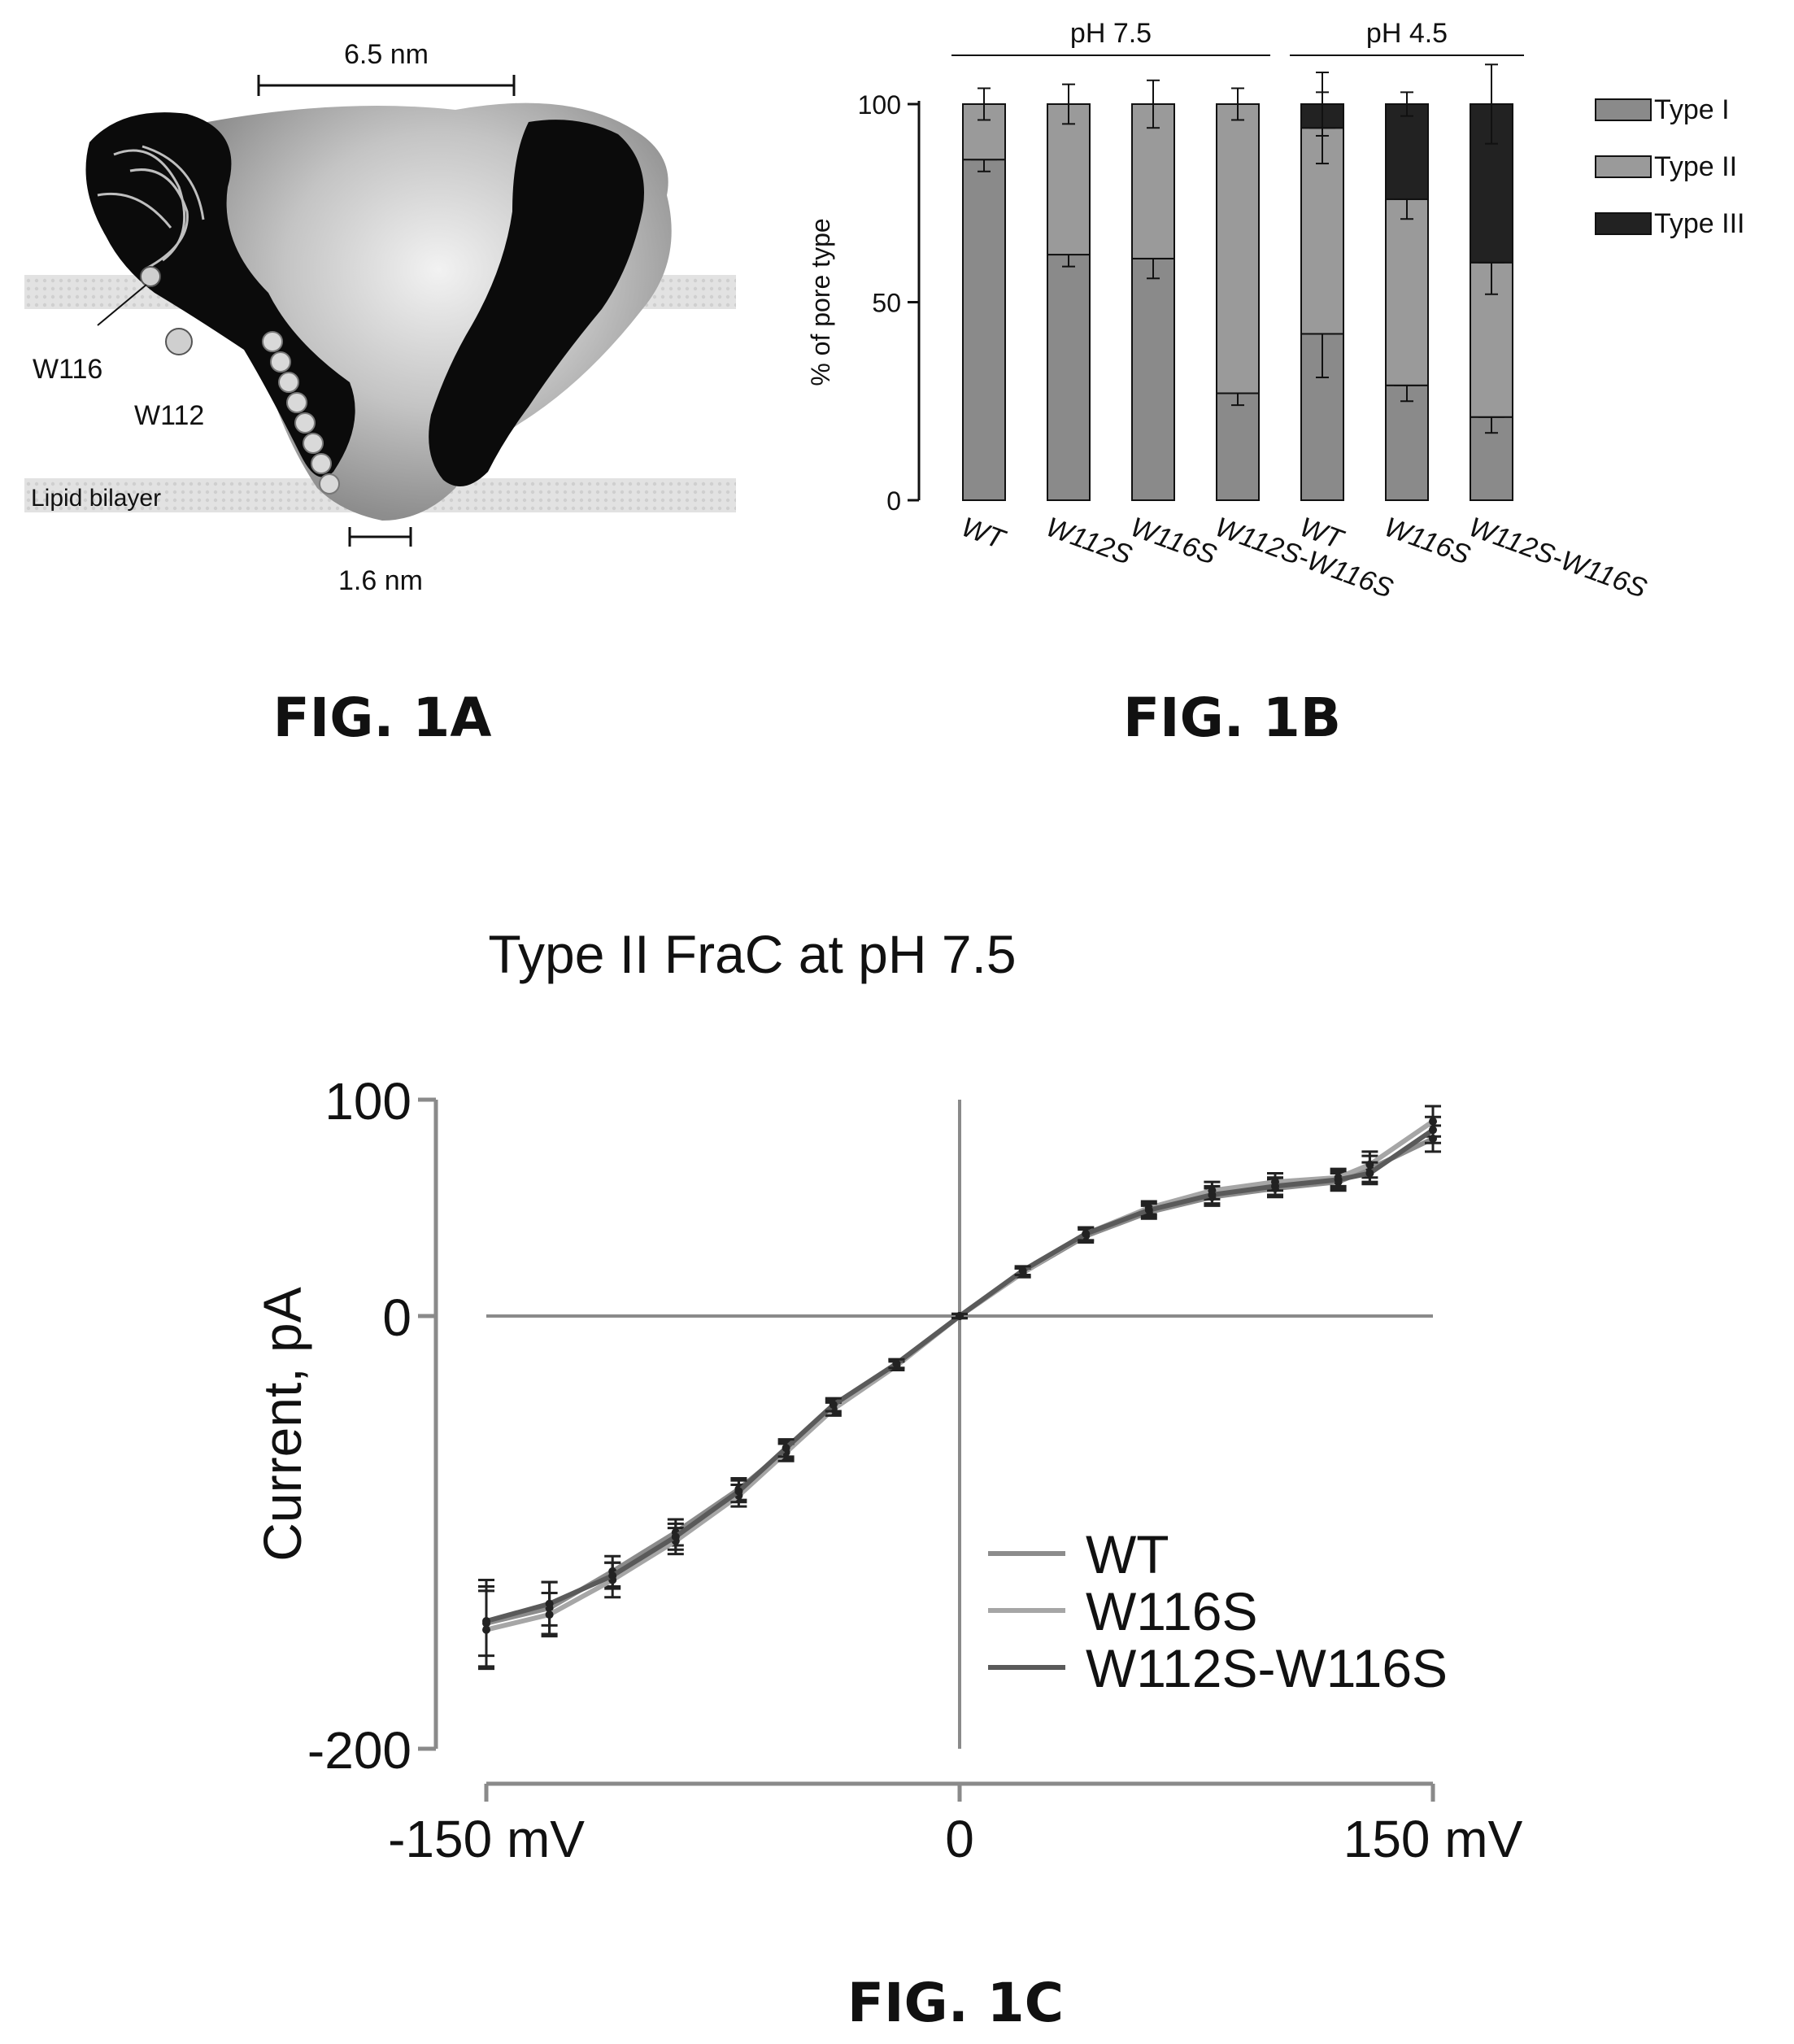  I want to click on caption-fig-1c: FIG. 1C, so click(956, 2003).